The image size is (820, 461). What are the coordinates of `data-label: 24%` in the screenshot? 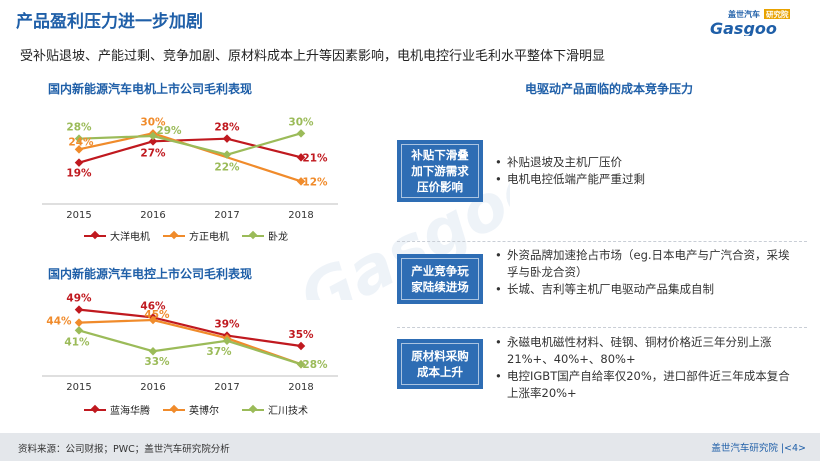 It's located at (81, 142).